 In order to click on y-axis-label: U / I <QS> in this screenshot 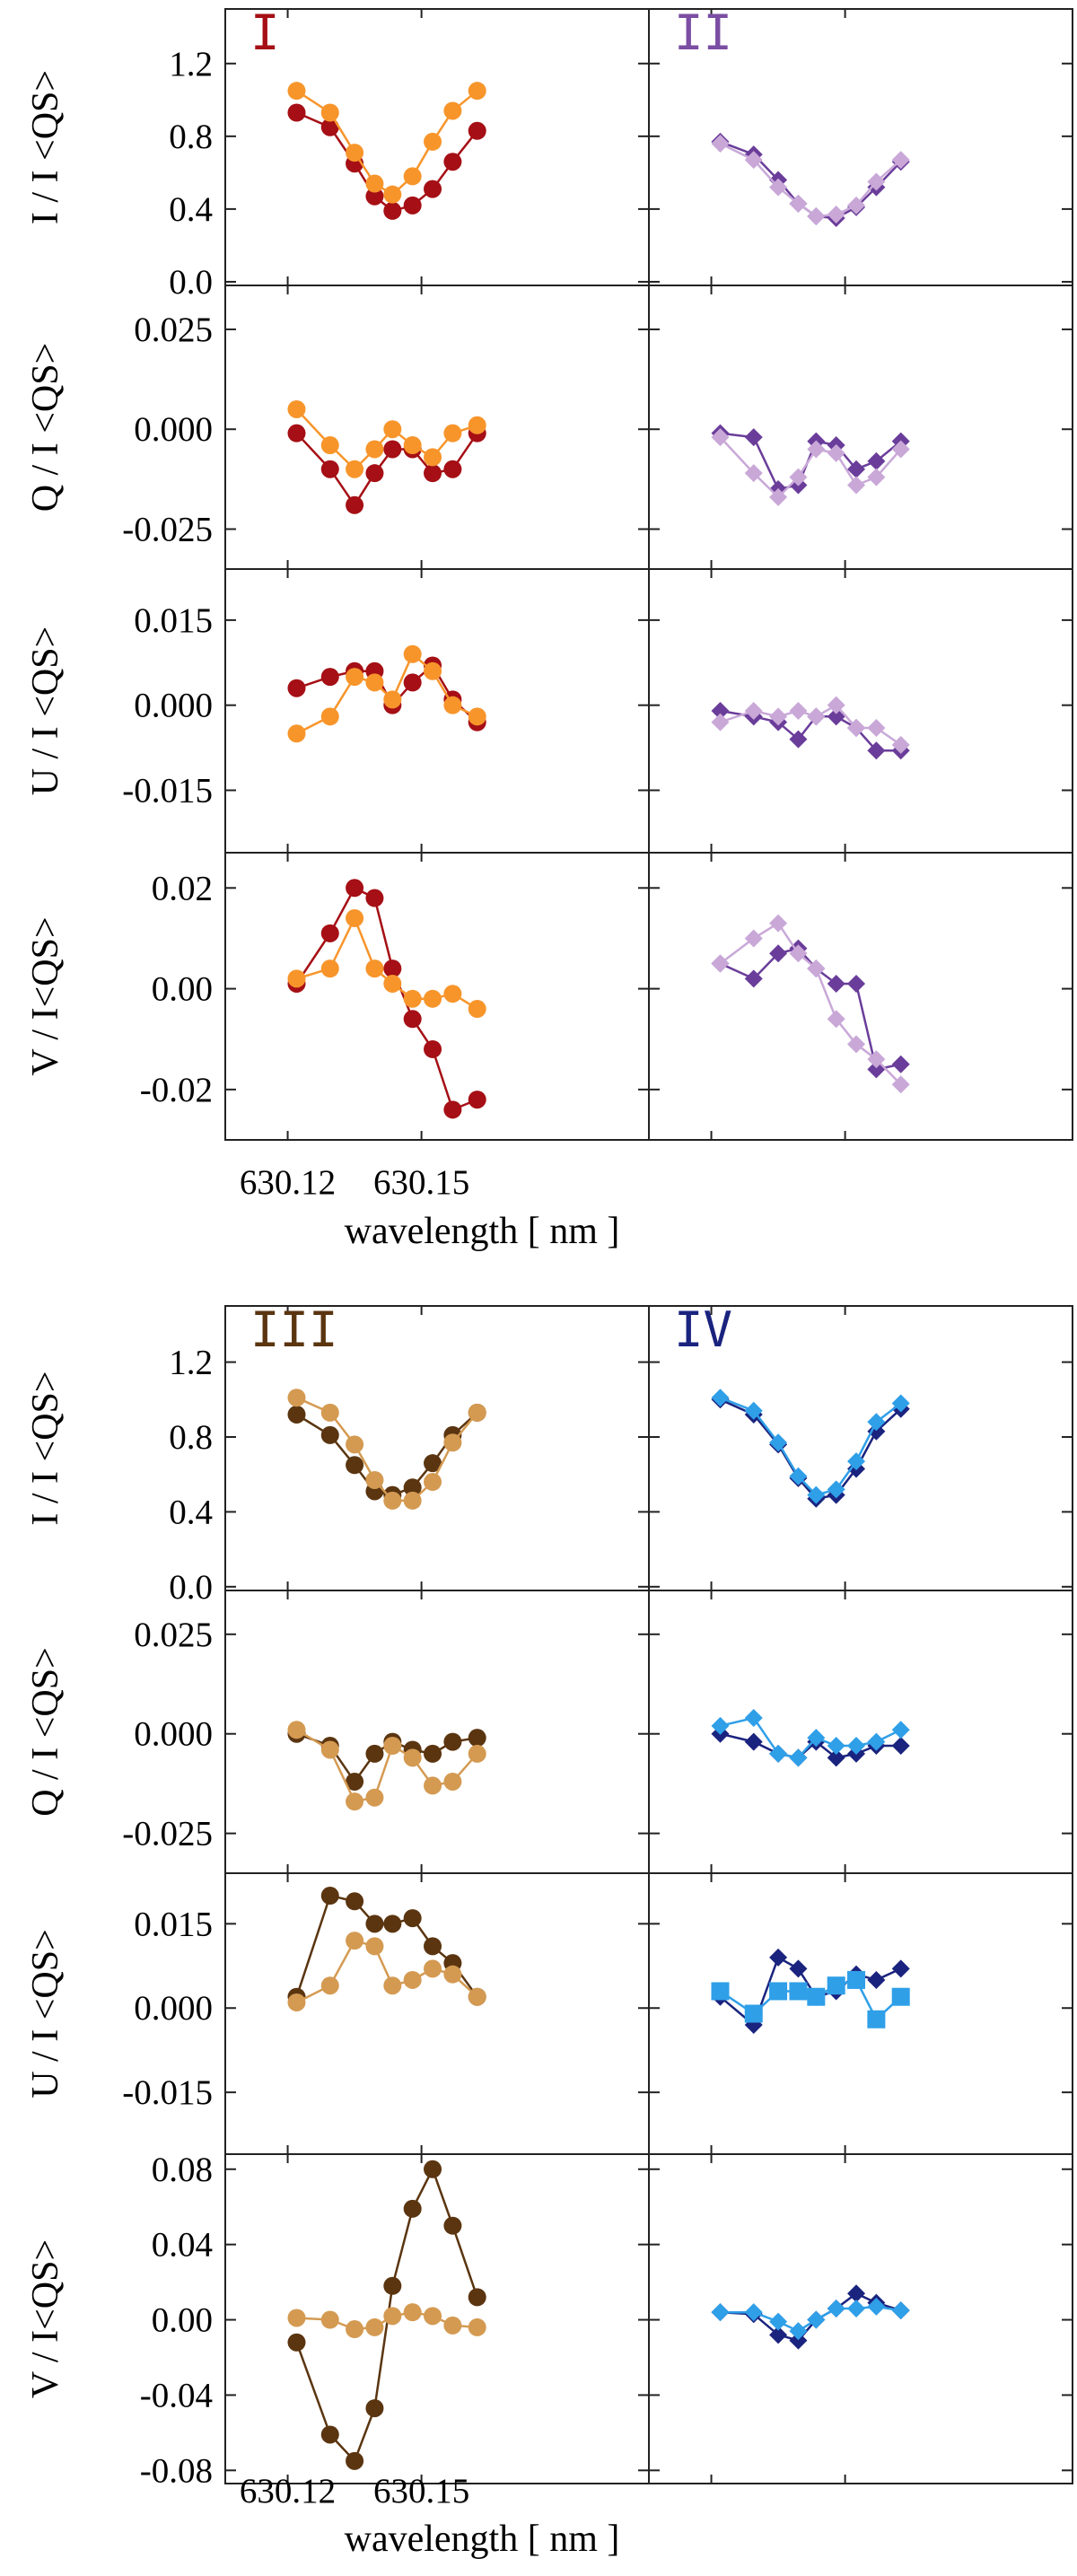, I will do `click(45, 711)`.